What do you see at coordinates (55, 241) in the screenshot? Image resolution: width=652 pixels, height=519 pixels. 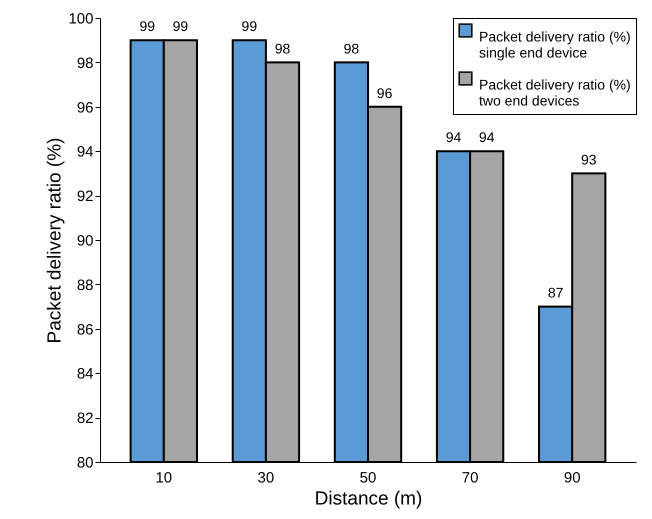 I see `y-axis-title: Packet delivery ratio (%)` at bounding box center [55, 241].